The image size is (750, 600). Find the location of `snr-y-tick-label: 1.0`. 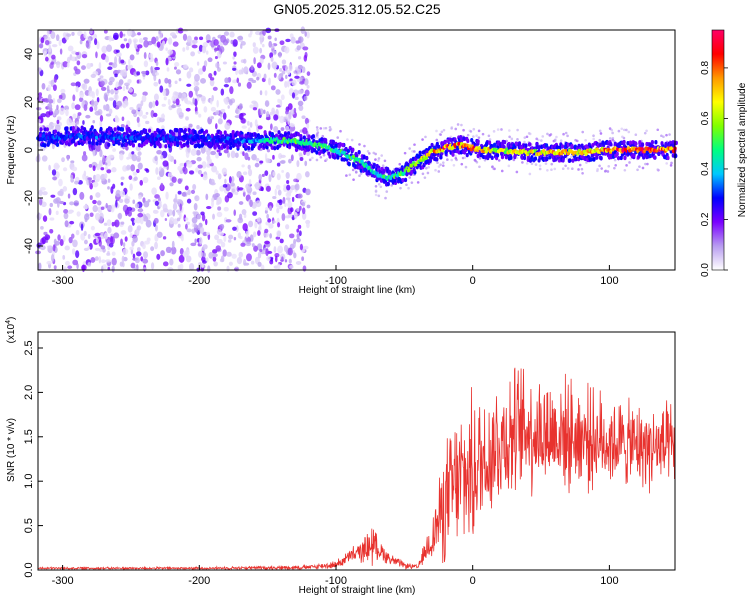

snr-y-tick-label: 1.0 is located at coordinates (29, 481).